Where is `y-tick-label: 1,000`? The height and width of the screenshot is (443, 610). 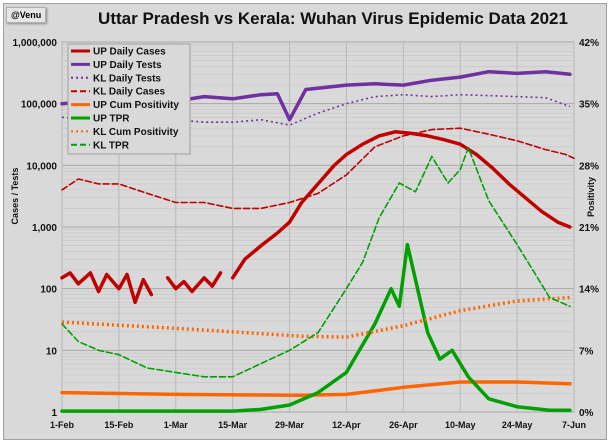 y-tick-label: 1,000 is located at coordinates (44, 228).